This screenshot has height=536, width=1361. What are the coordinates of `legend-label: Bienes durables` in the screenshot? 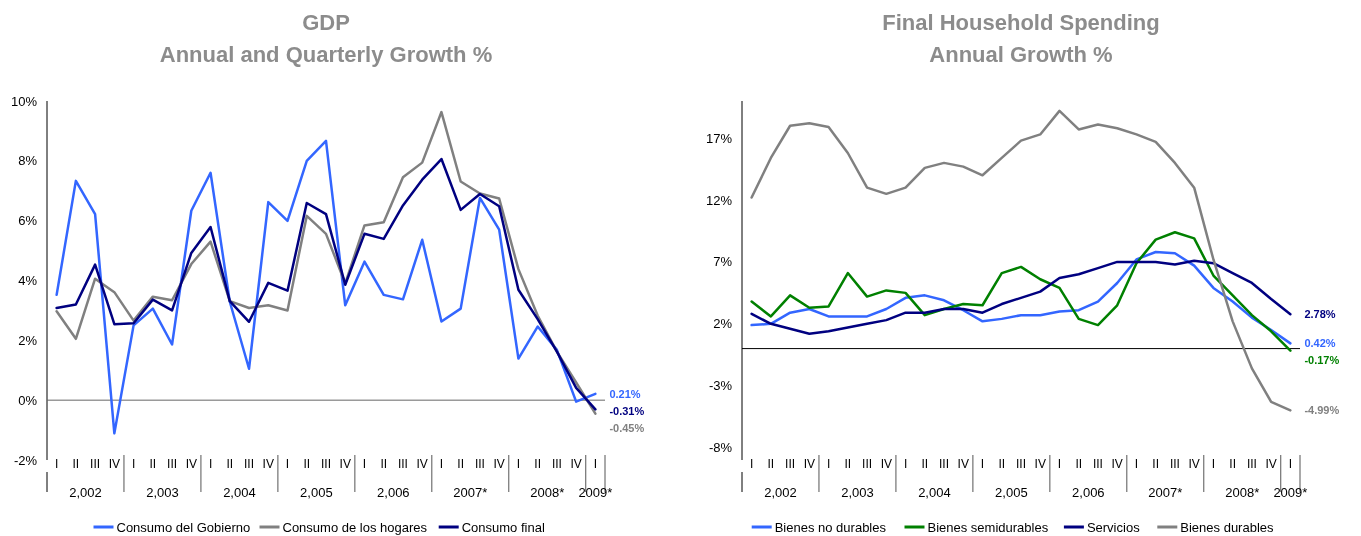 It's located at (1227, 527).